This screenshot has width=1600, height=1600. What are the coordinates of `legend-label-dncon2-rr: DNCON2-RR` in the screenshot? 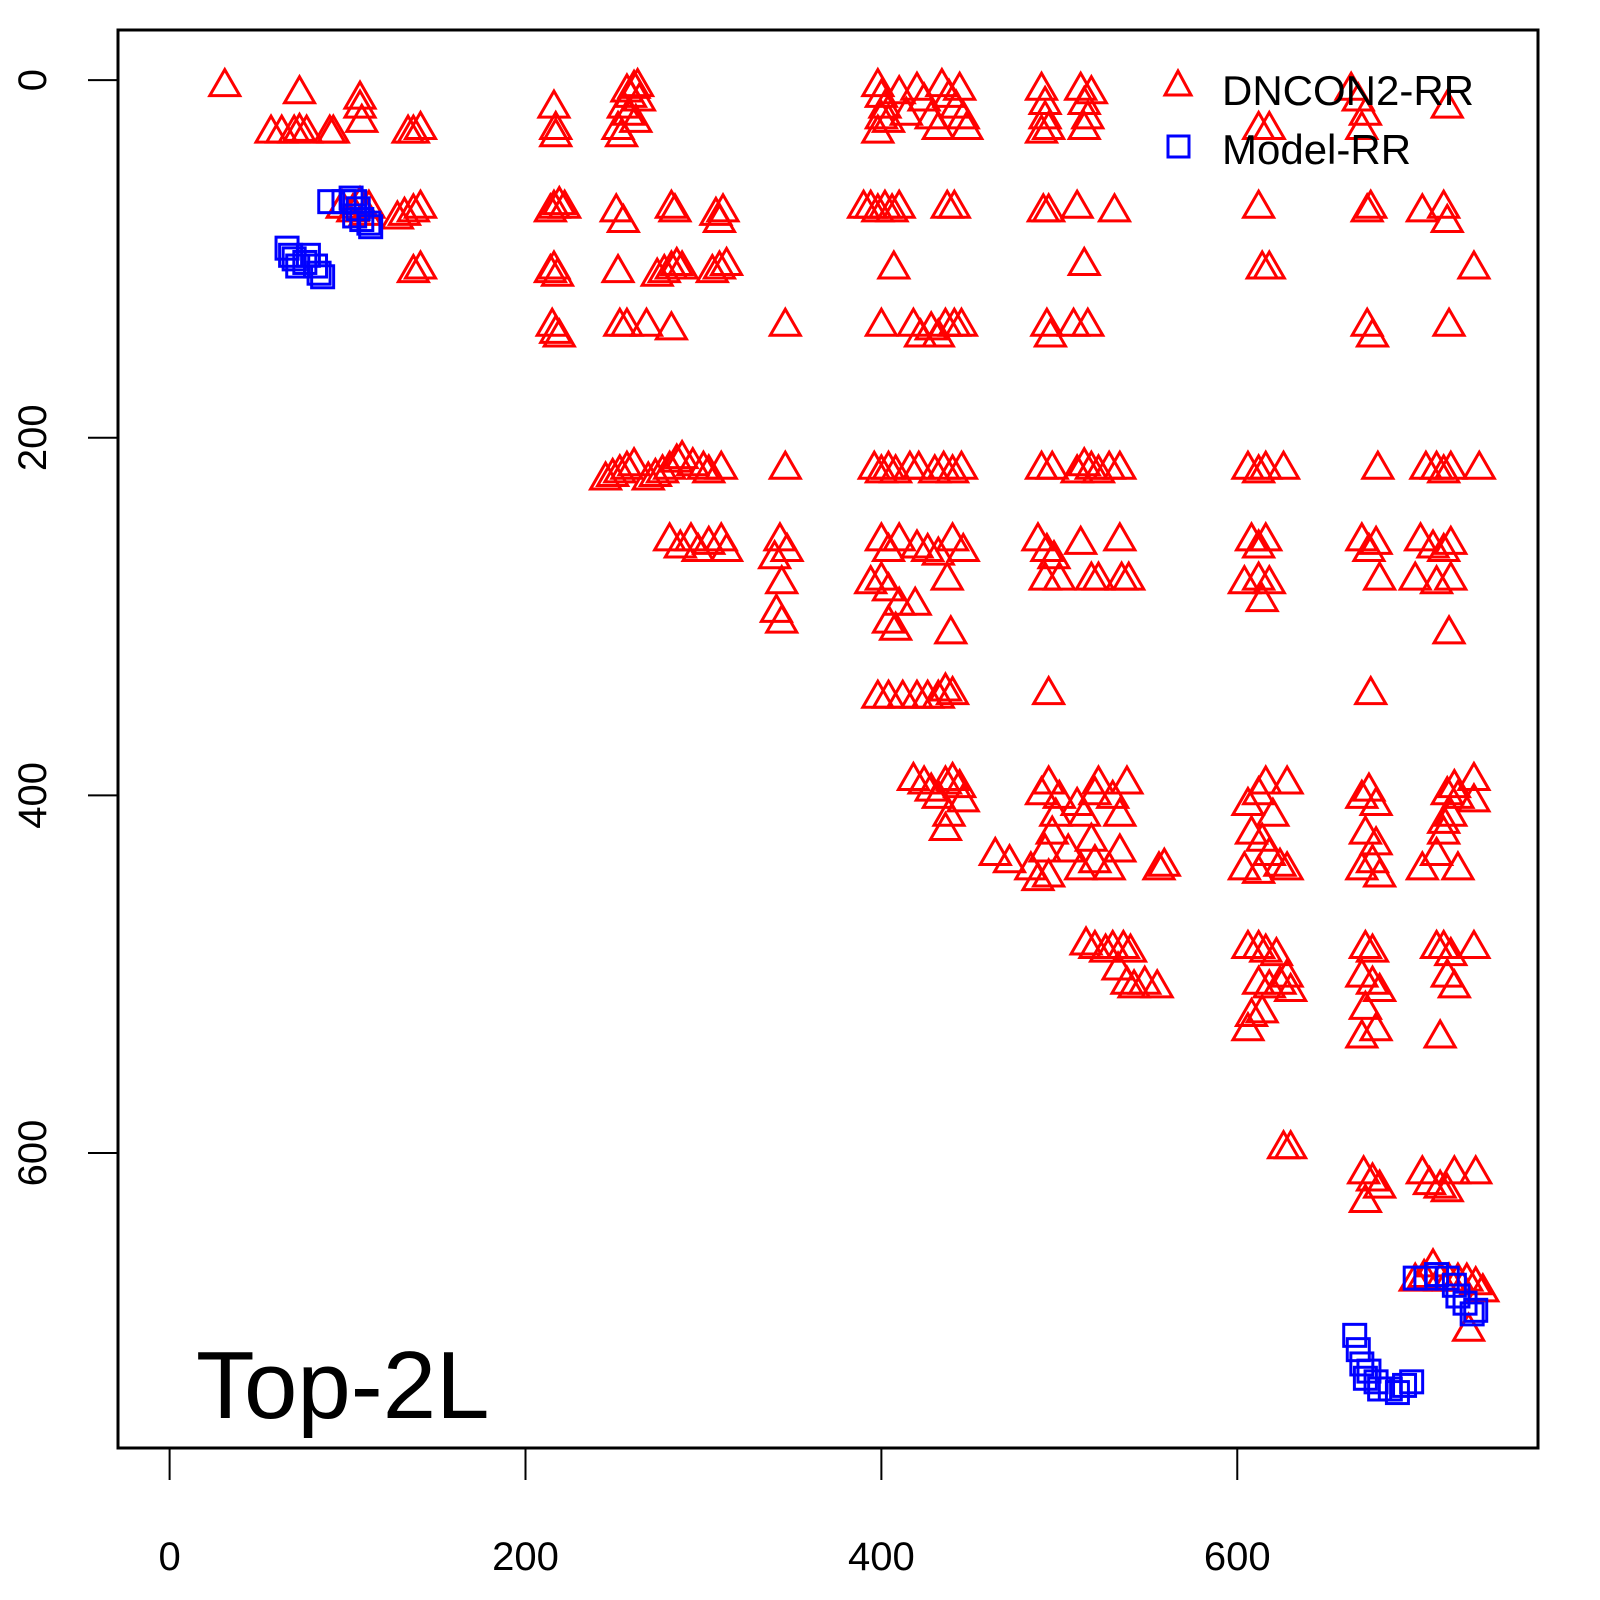 It's located at (1348, 90).